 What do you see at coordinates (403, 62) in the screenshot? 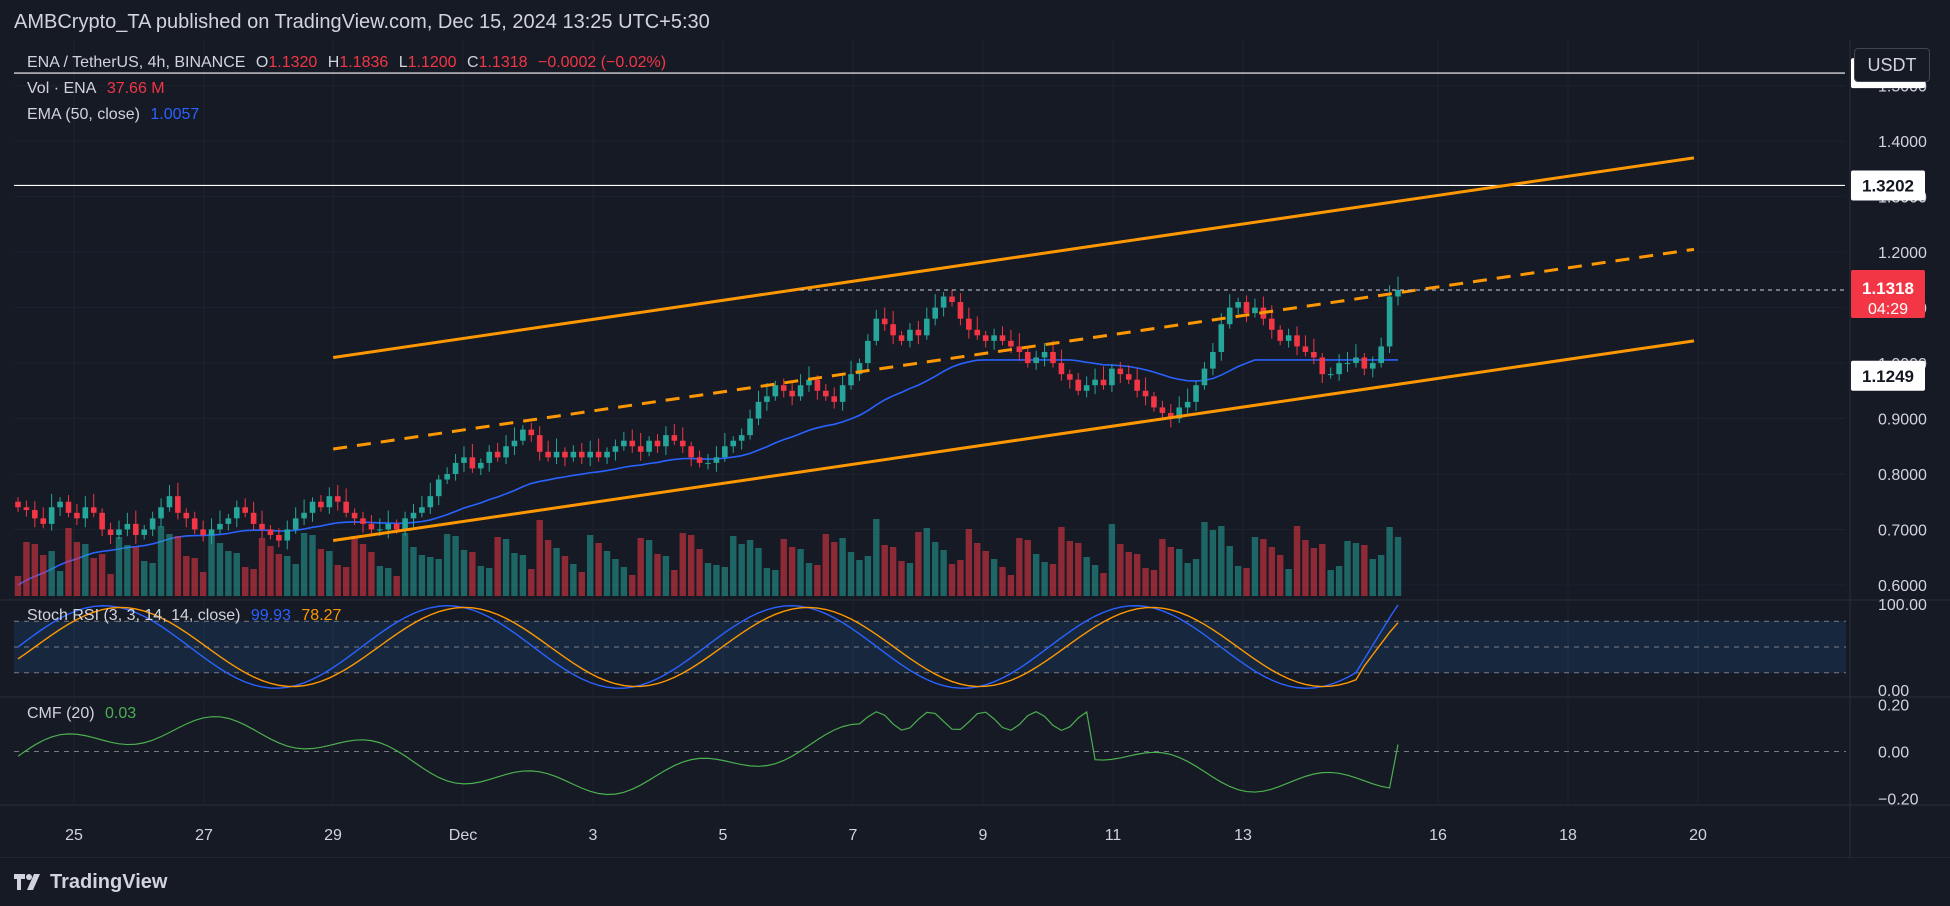
I see `l-label: L` at bounding box center [403, 62].